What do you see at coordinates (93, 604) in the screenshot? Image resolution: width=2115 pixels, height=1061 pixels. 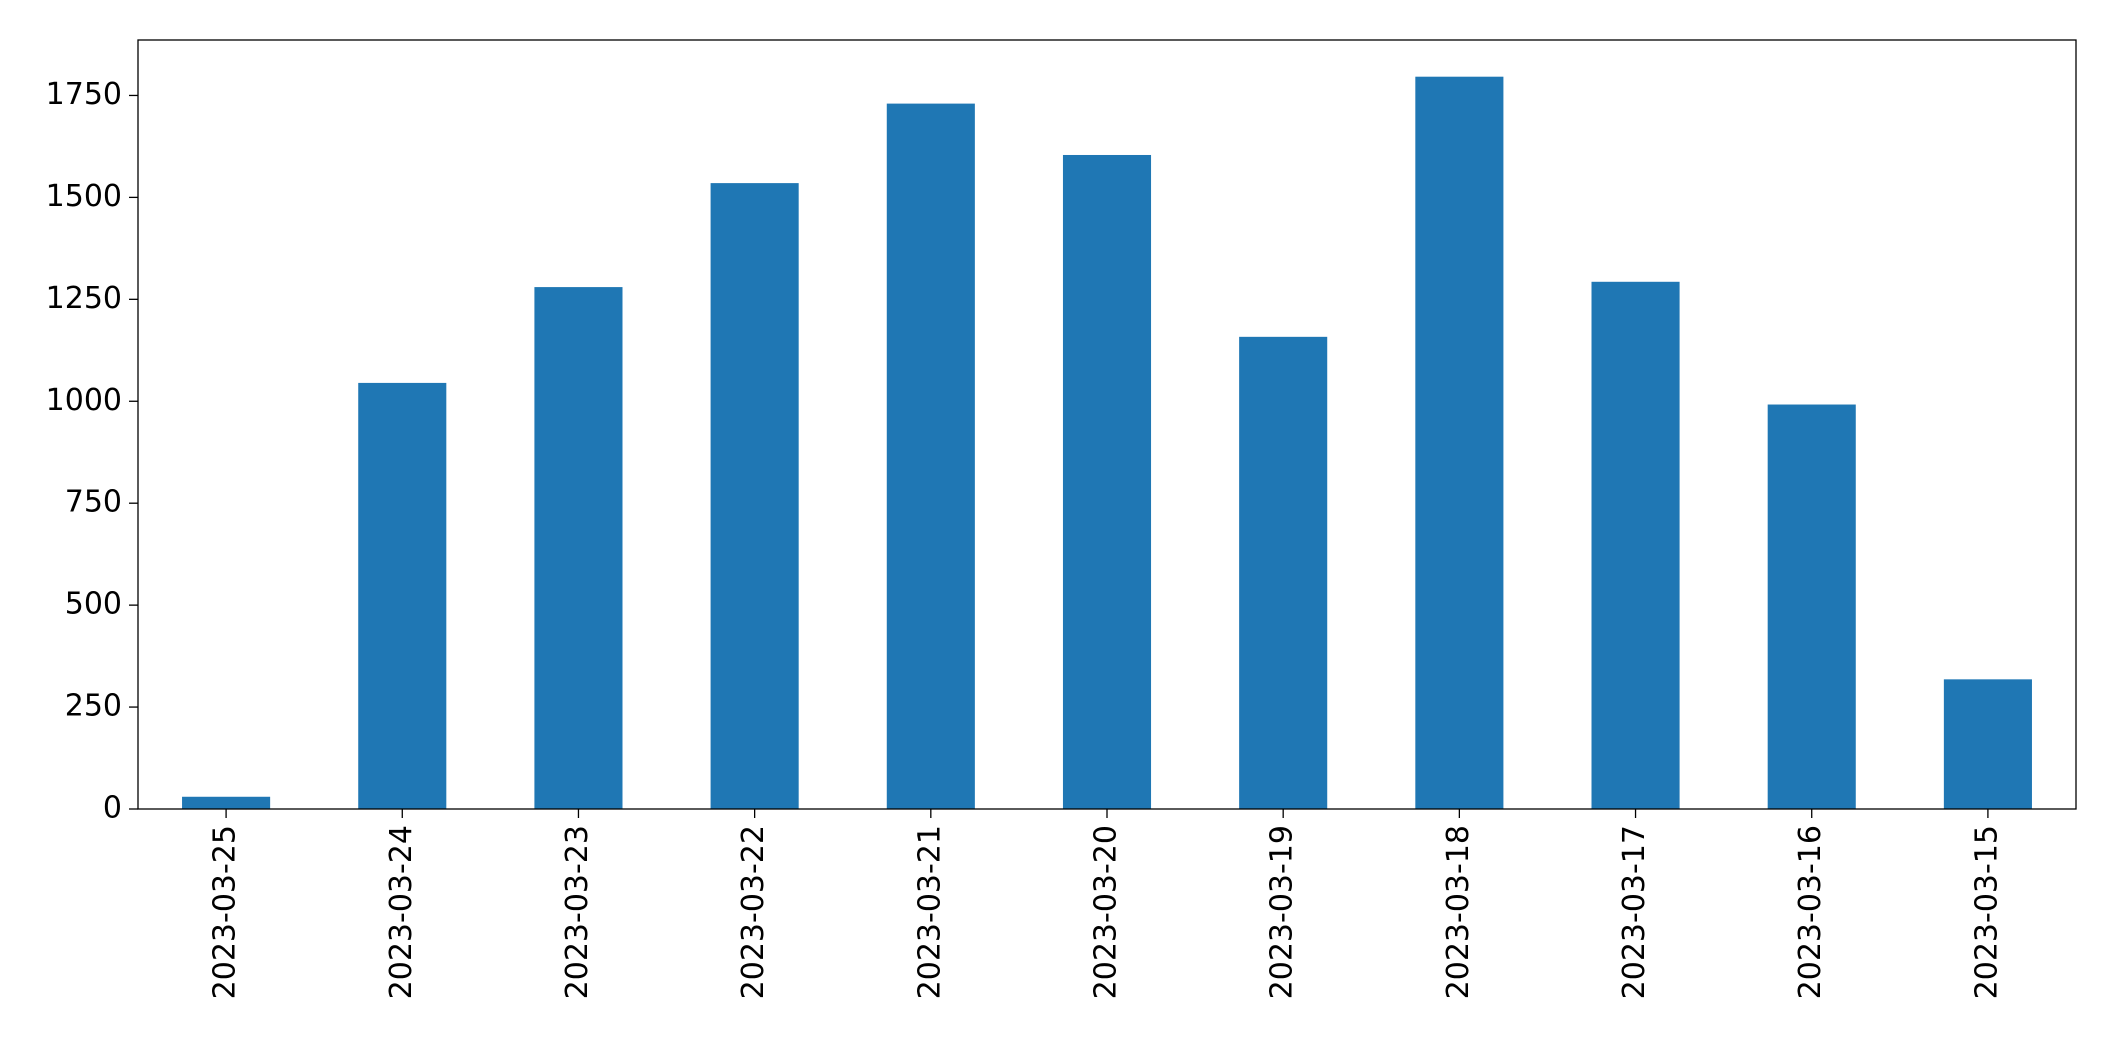 I see `y-tick-label: 500` at bounding box center [93, 604].